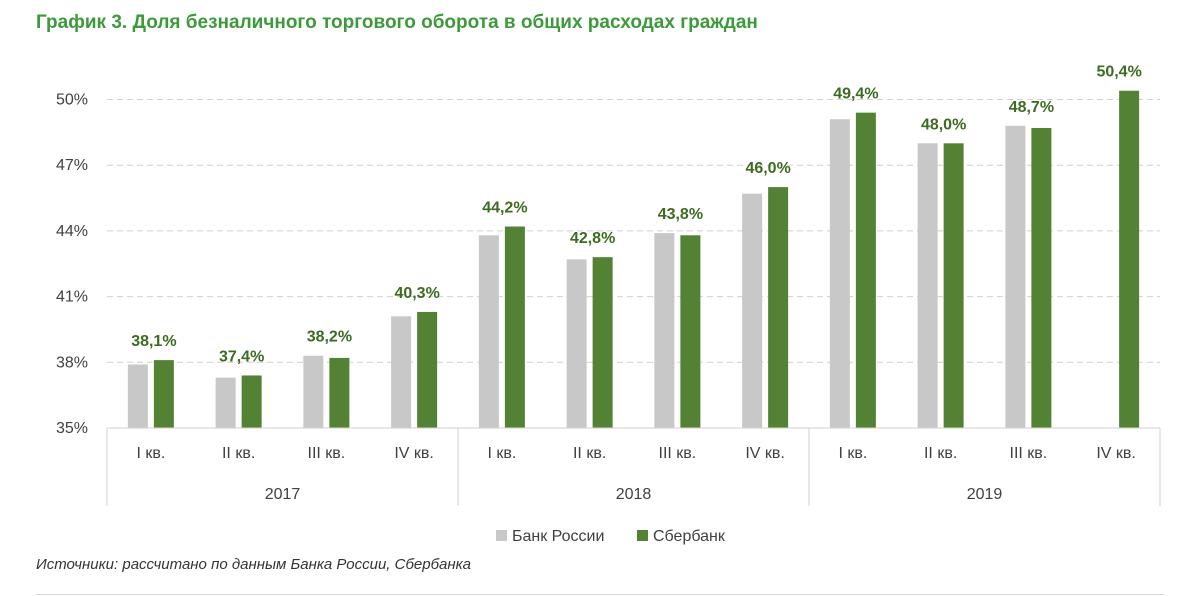 This screenshot has height=596, width=1200. What do you see at coordinates (241, 356) in the screenshot?
I see `data-label: 37,4%` at bounding box center [241, 356].